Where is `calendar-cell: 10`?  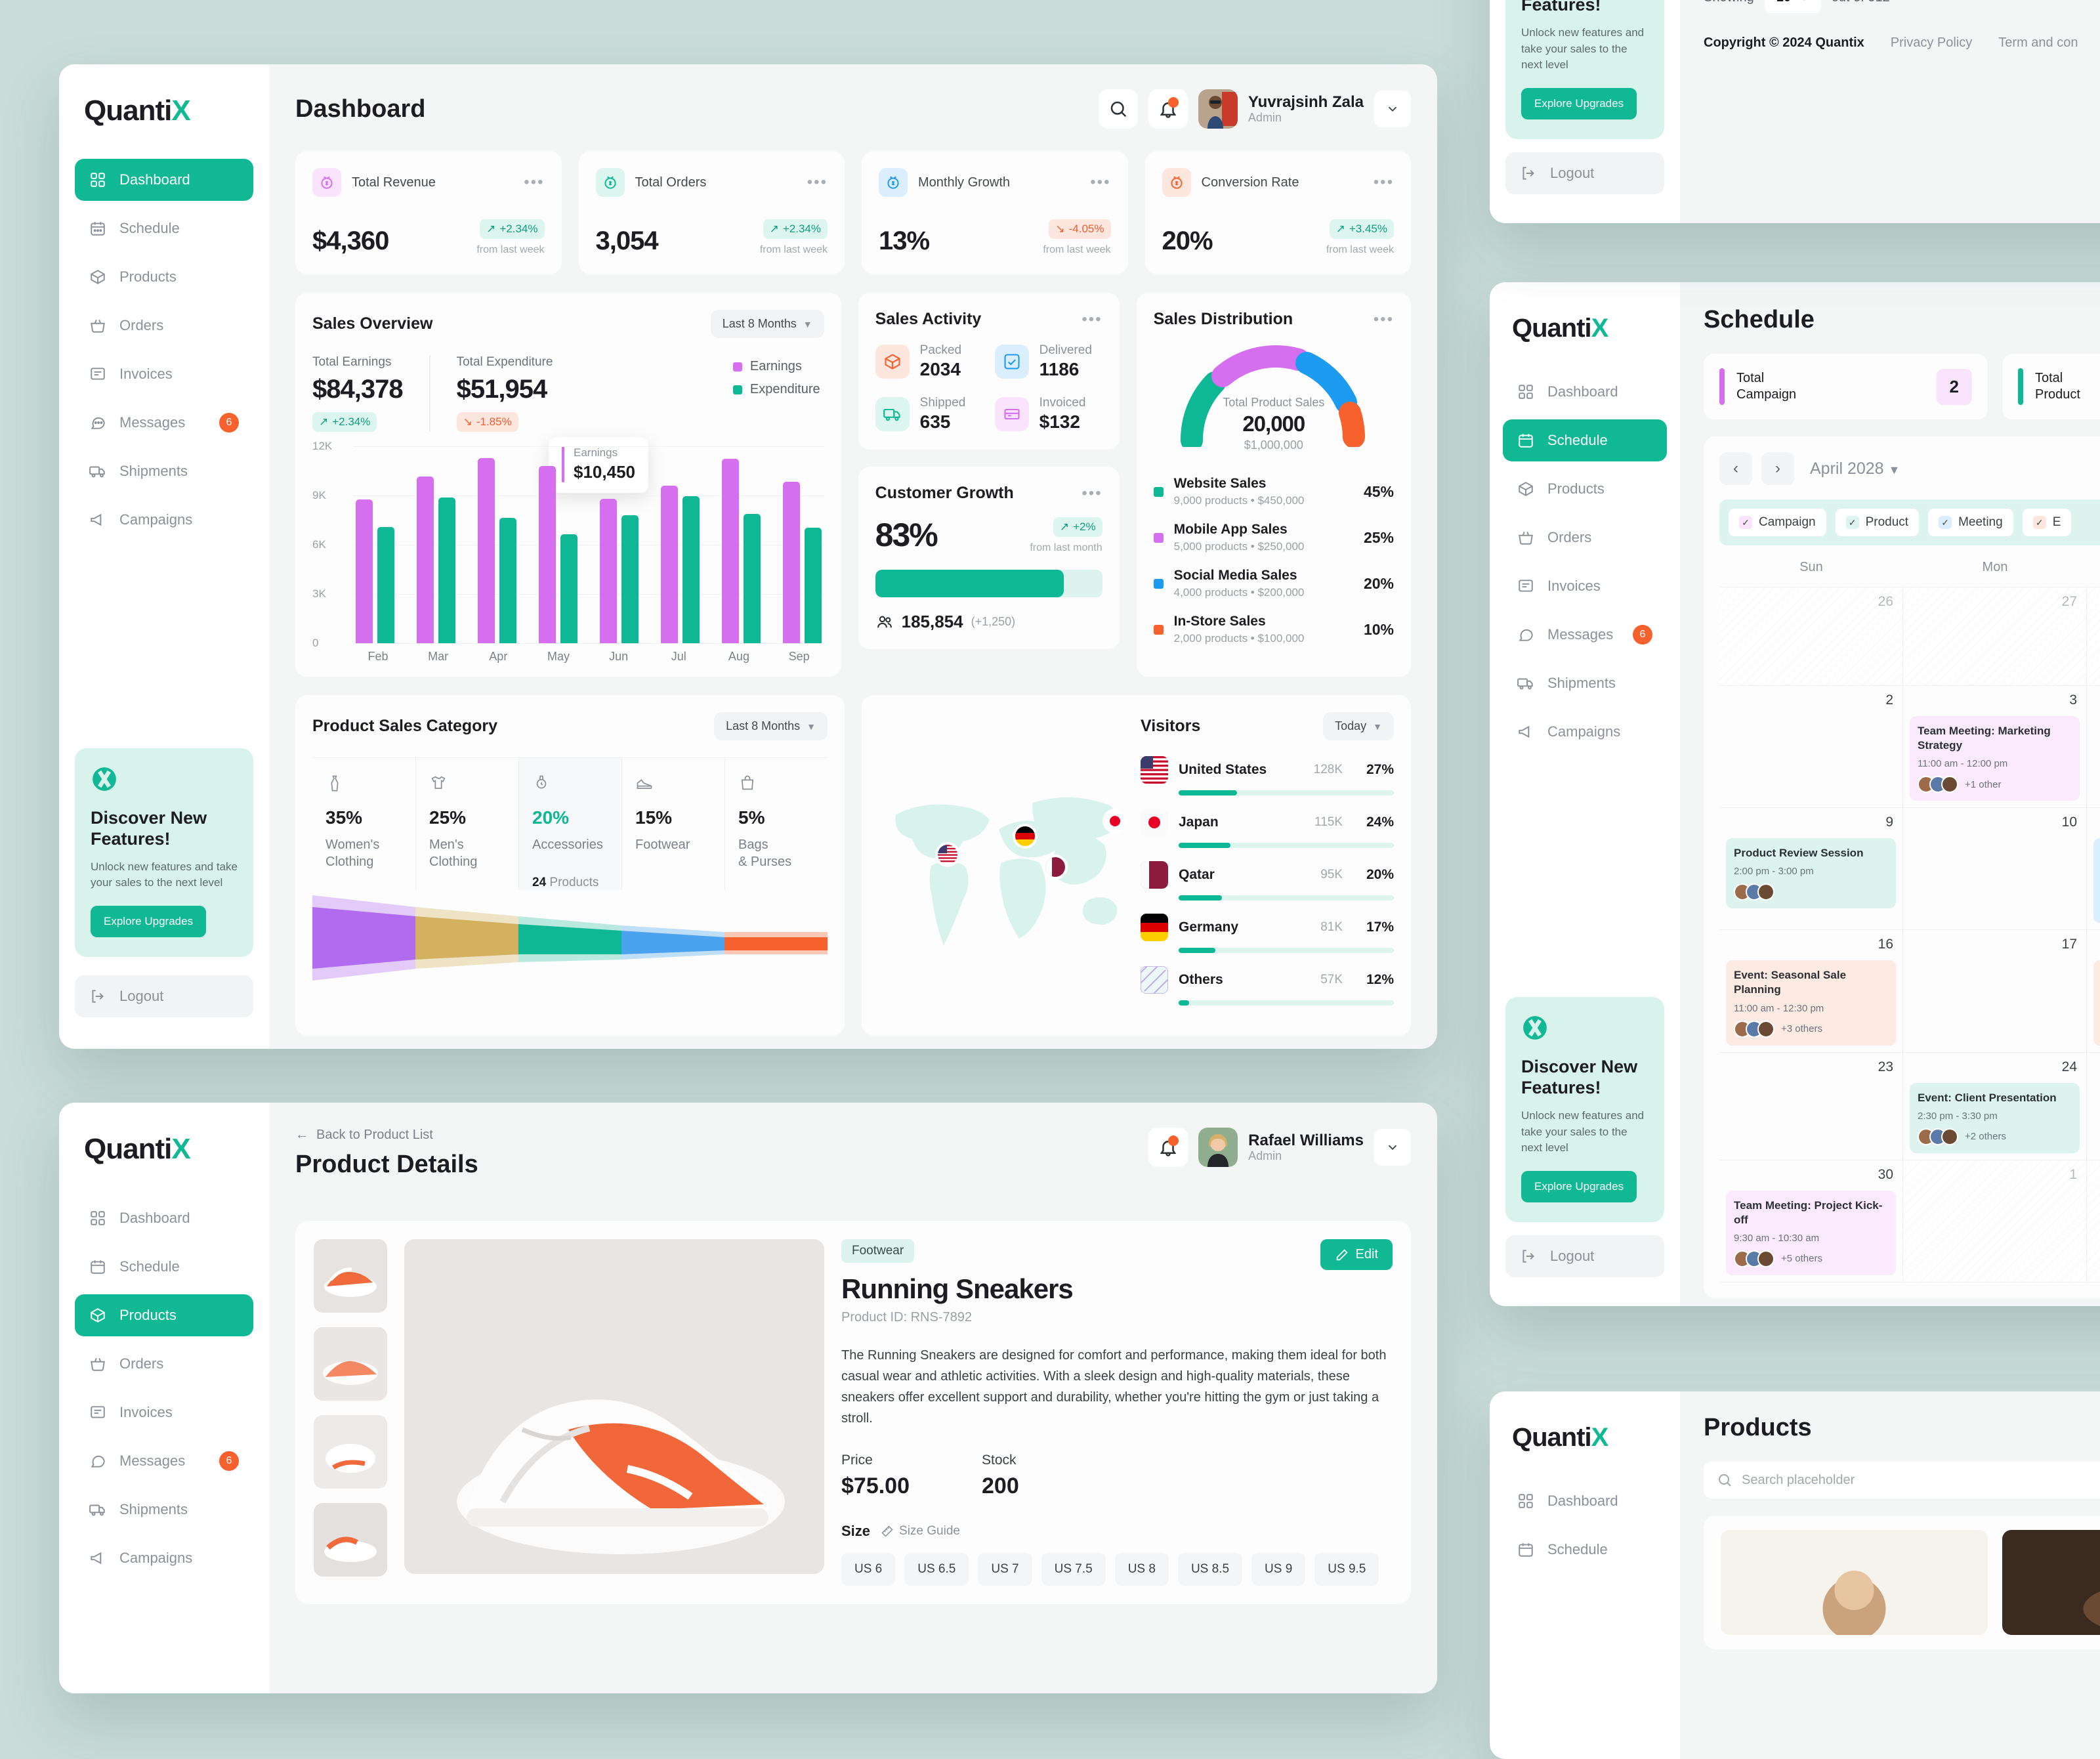
calendar-cell: 10 is located at coordinates (1995, 869).